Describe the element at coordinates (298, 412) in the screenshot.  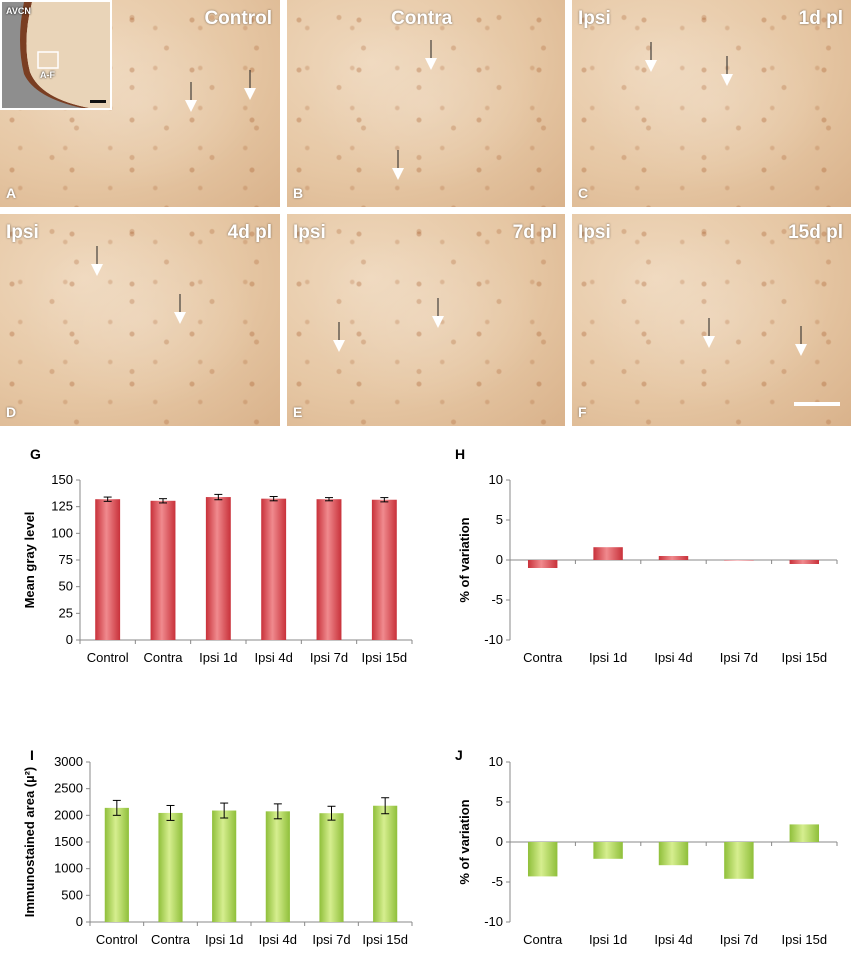
I see `panel-letter: E` at that location.